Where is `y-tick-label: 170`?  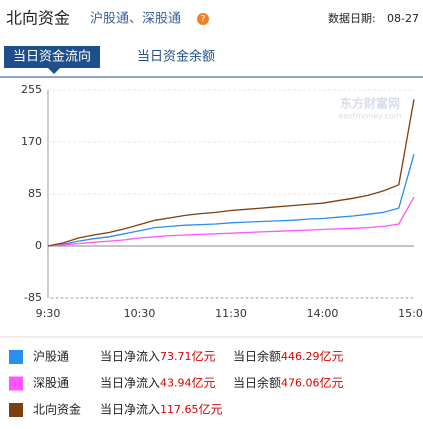
y-tick-label: 170 is located at coordinates (31, 141).